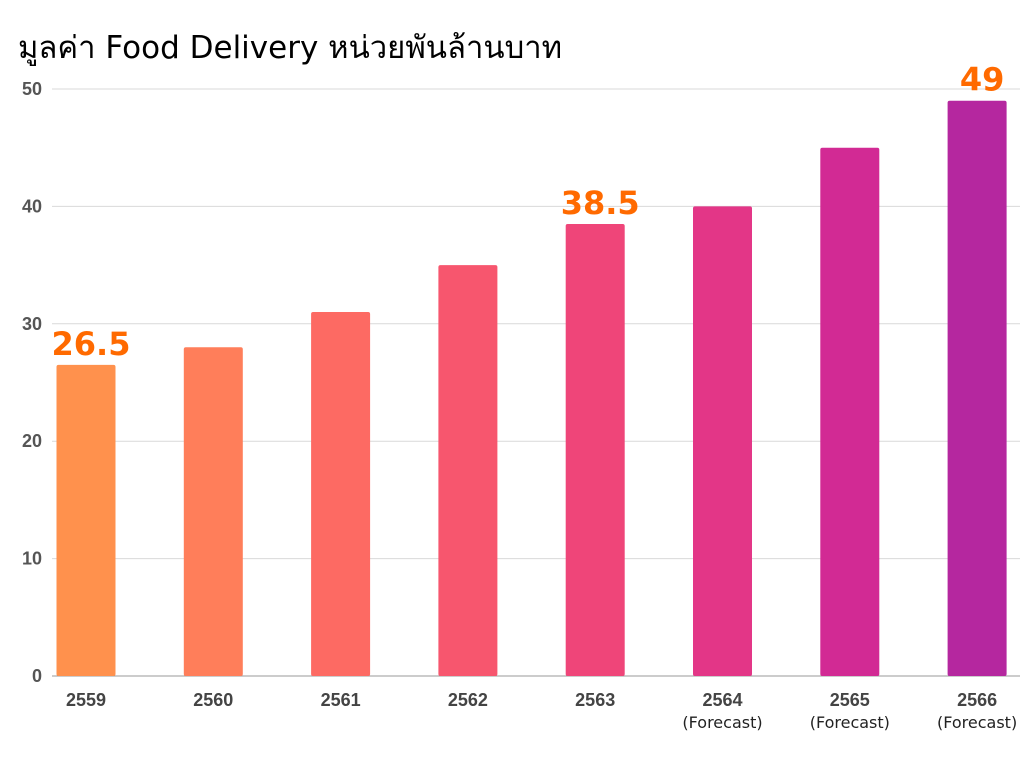 The height and width of the screenshot is (768, 1024). I want to click on y-tick-label: 20, so click(32, 441).